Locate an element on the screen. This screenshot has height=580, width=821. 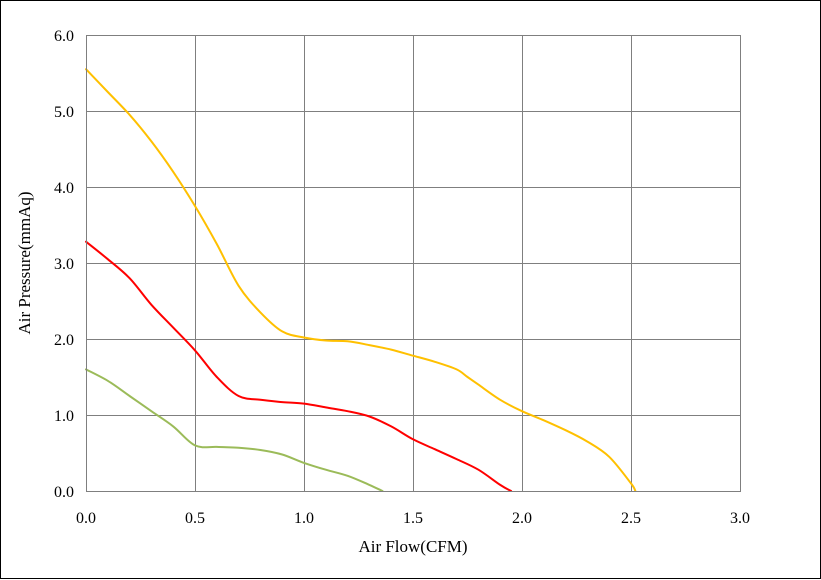
x-tick-label: 0.5 is located at coordinates (195, 518).